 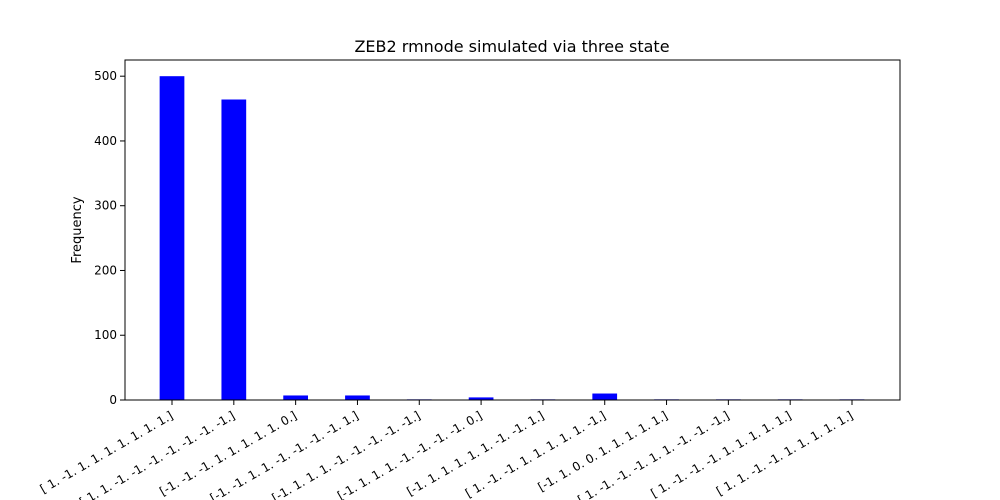 What do you see at coordinates (105, 206) in the screenshot?
I see `y-tick-label-300: 300` at bounding box center [105, 206].